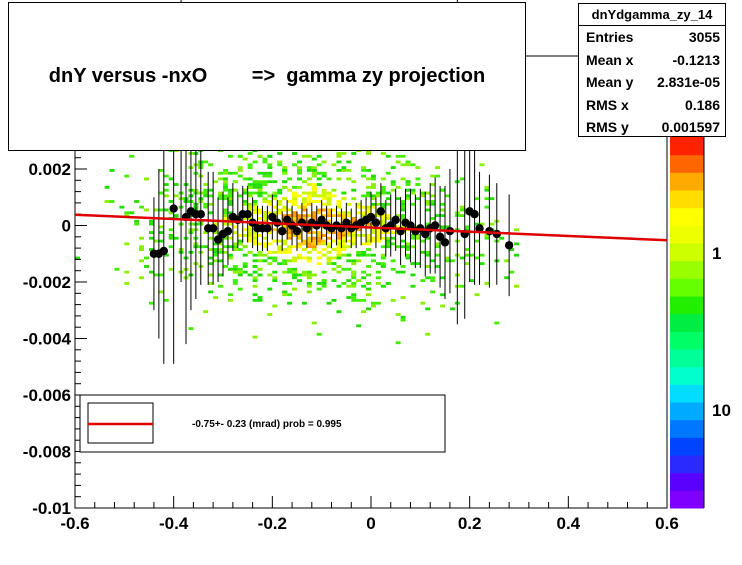  I want to click on x-tick-label: -0.4, so click(174, 523).